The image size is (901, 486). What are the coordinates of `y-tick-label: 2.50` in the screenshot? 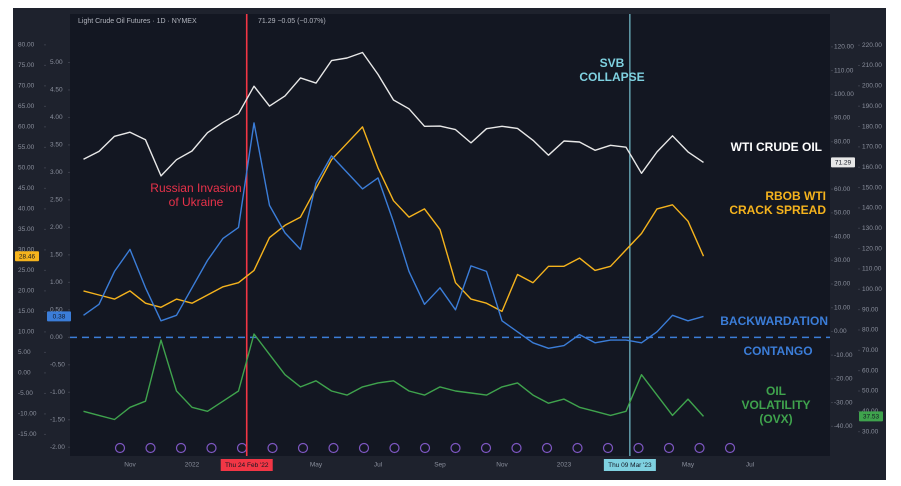 It's located at (56, 200).